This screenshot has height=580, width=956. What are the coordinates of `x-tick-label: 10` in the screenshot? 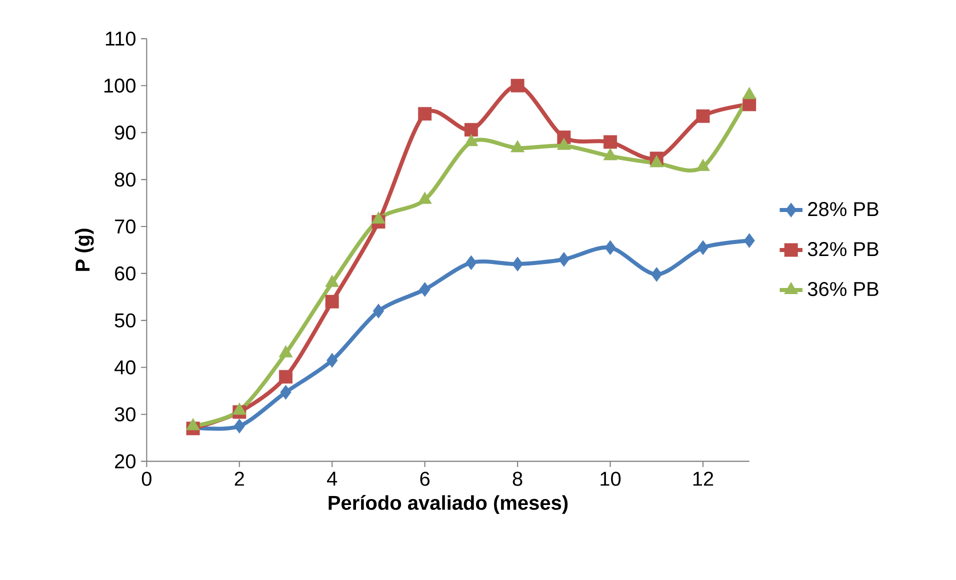 It's located at (610, 479).